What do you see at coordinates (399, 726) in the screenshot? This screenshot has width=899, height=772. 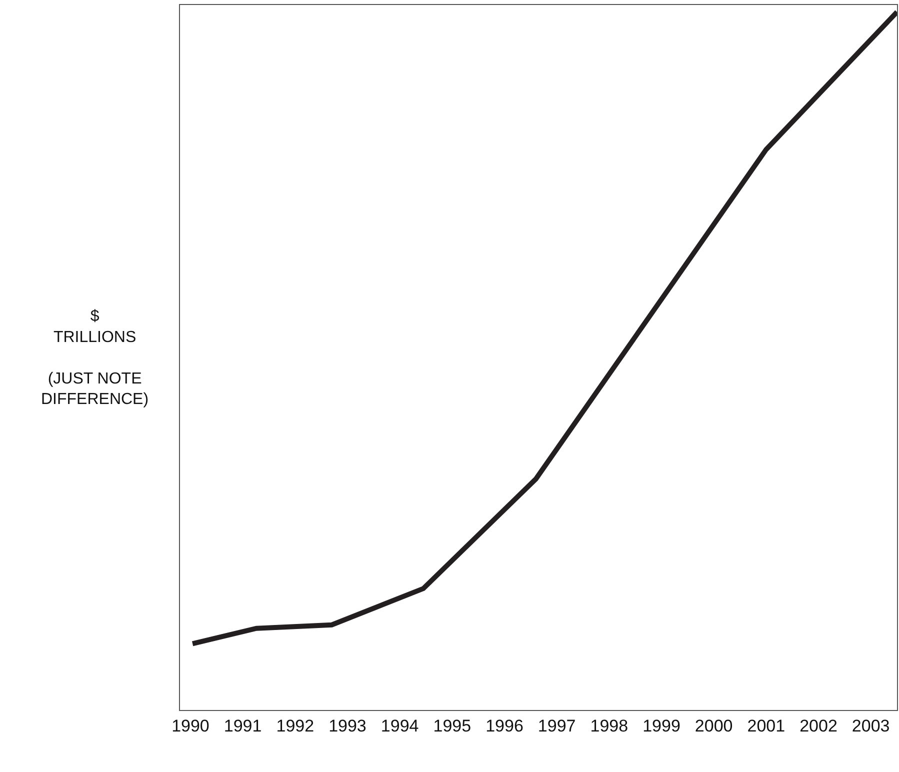 I see `x-tick-label: 1994` at bounding box center [399, 726].